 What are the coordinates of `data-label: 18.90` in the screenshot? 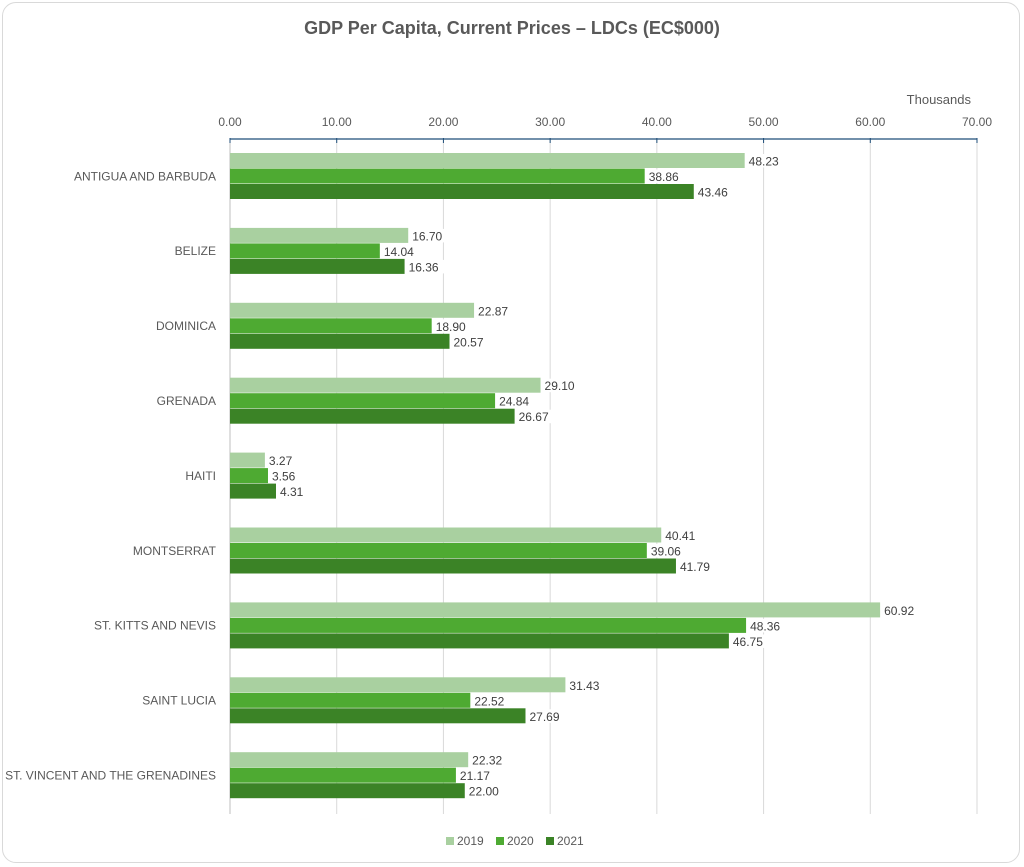 It's located at (451, 327).